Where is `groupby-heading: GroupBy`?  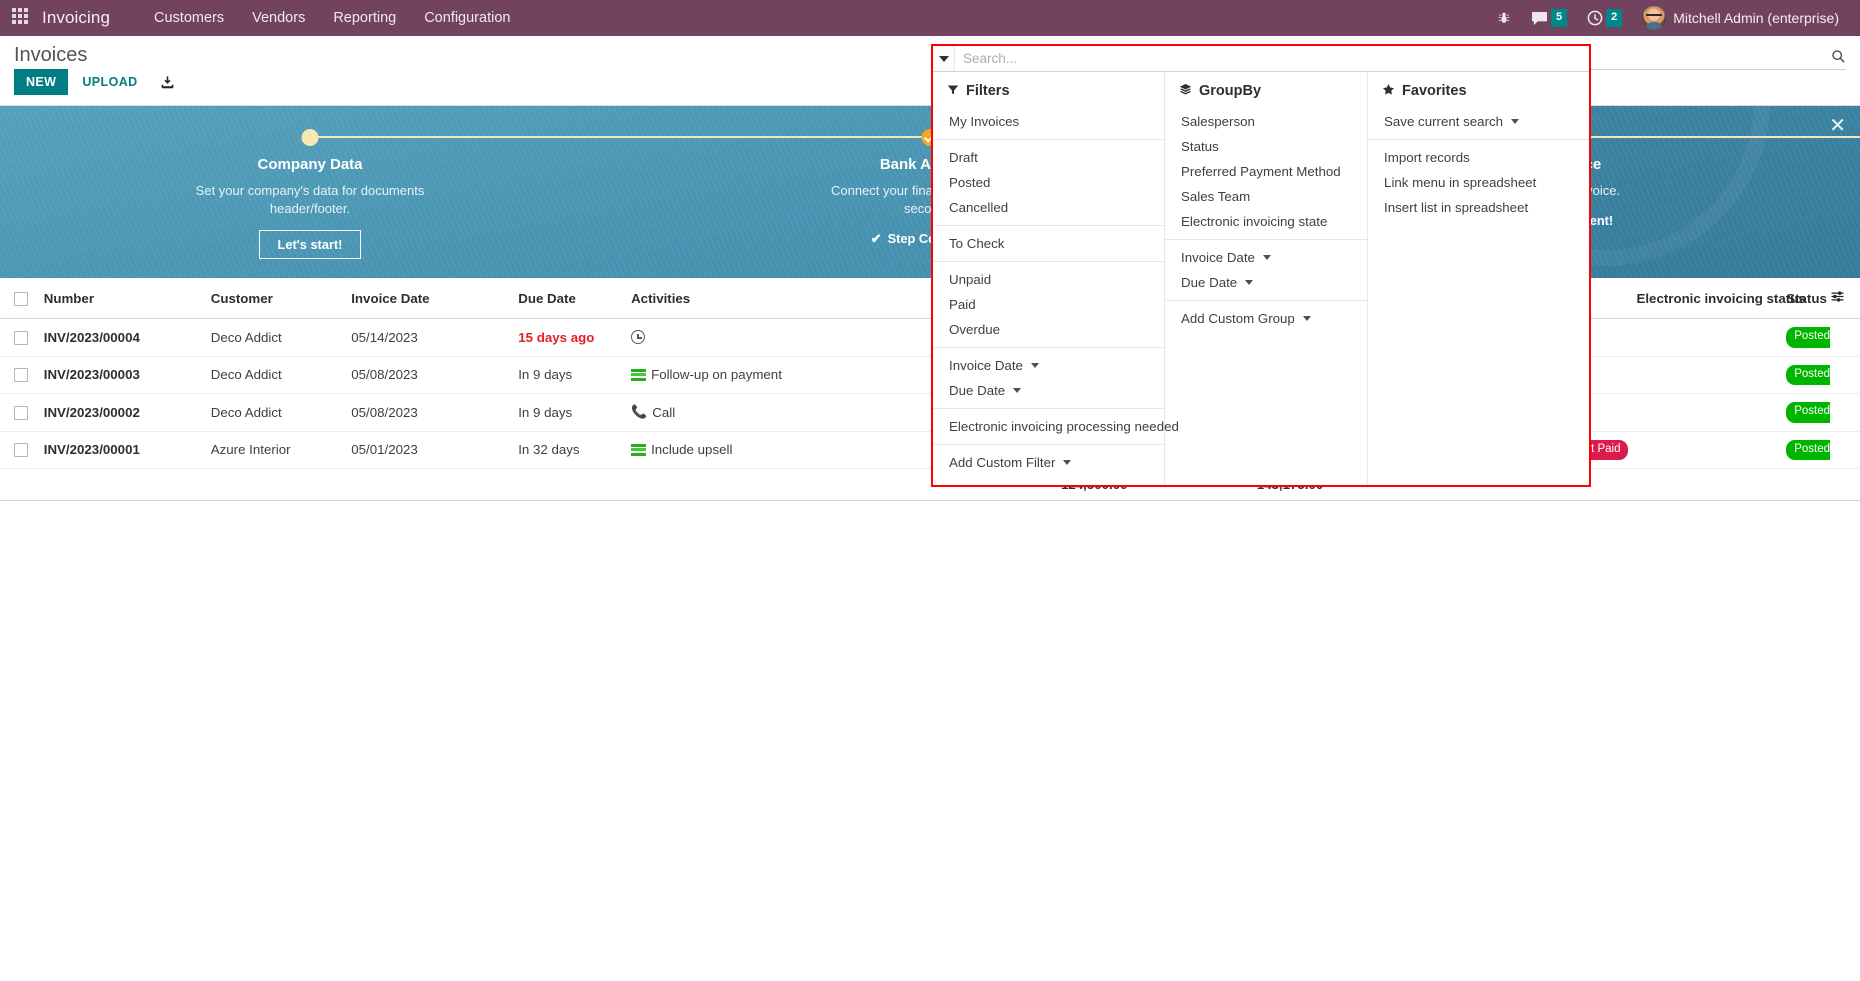 groupby-heading: GroupBy is located at coordinates (1266, 94).